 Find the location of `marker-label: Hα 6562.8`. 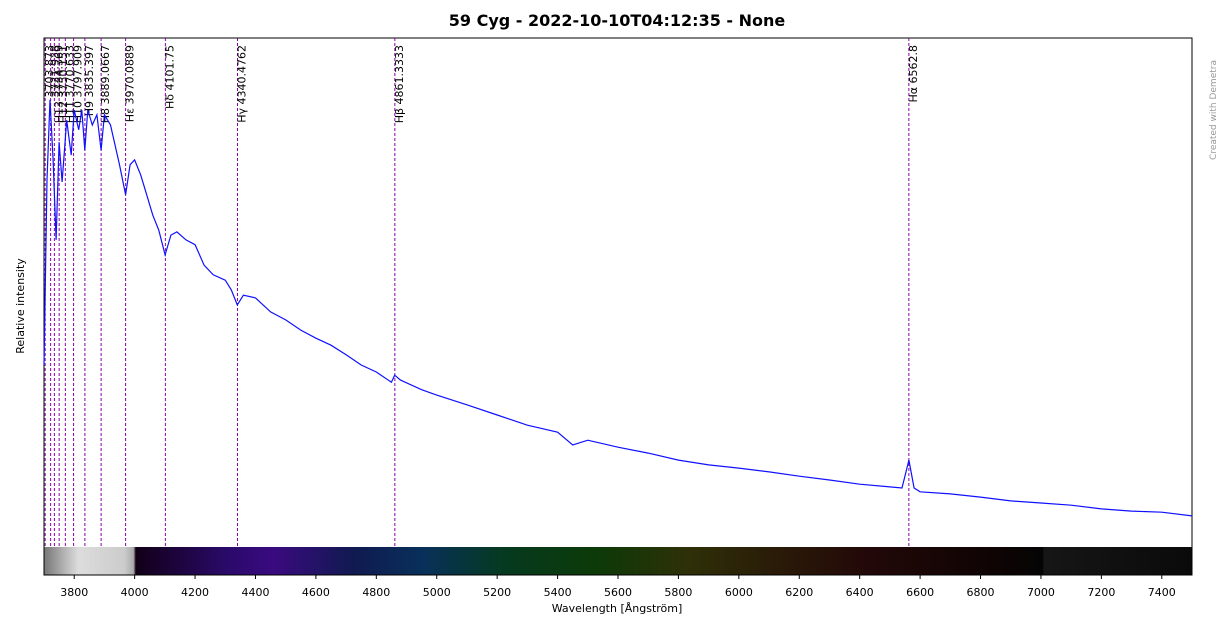

marker-label: Hα 6562.8 is located at coordinates (913, 74).